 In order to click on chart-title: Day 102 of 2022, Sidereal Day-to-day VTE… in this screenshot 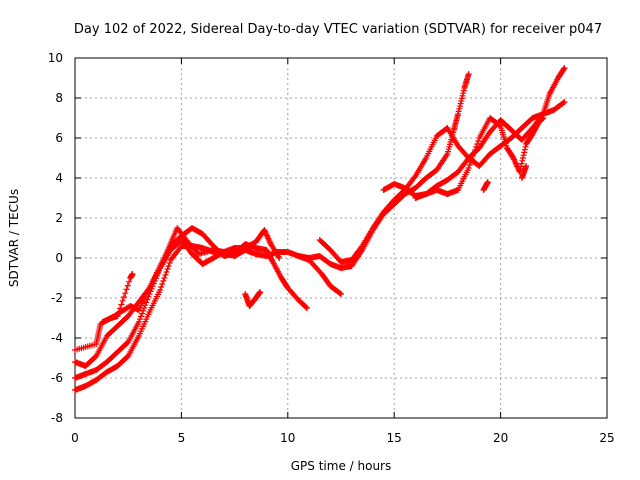, I will do `click(338, 29)`.